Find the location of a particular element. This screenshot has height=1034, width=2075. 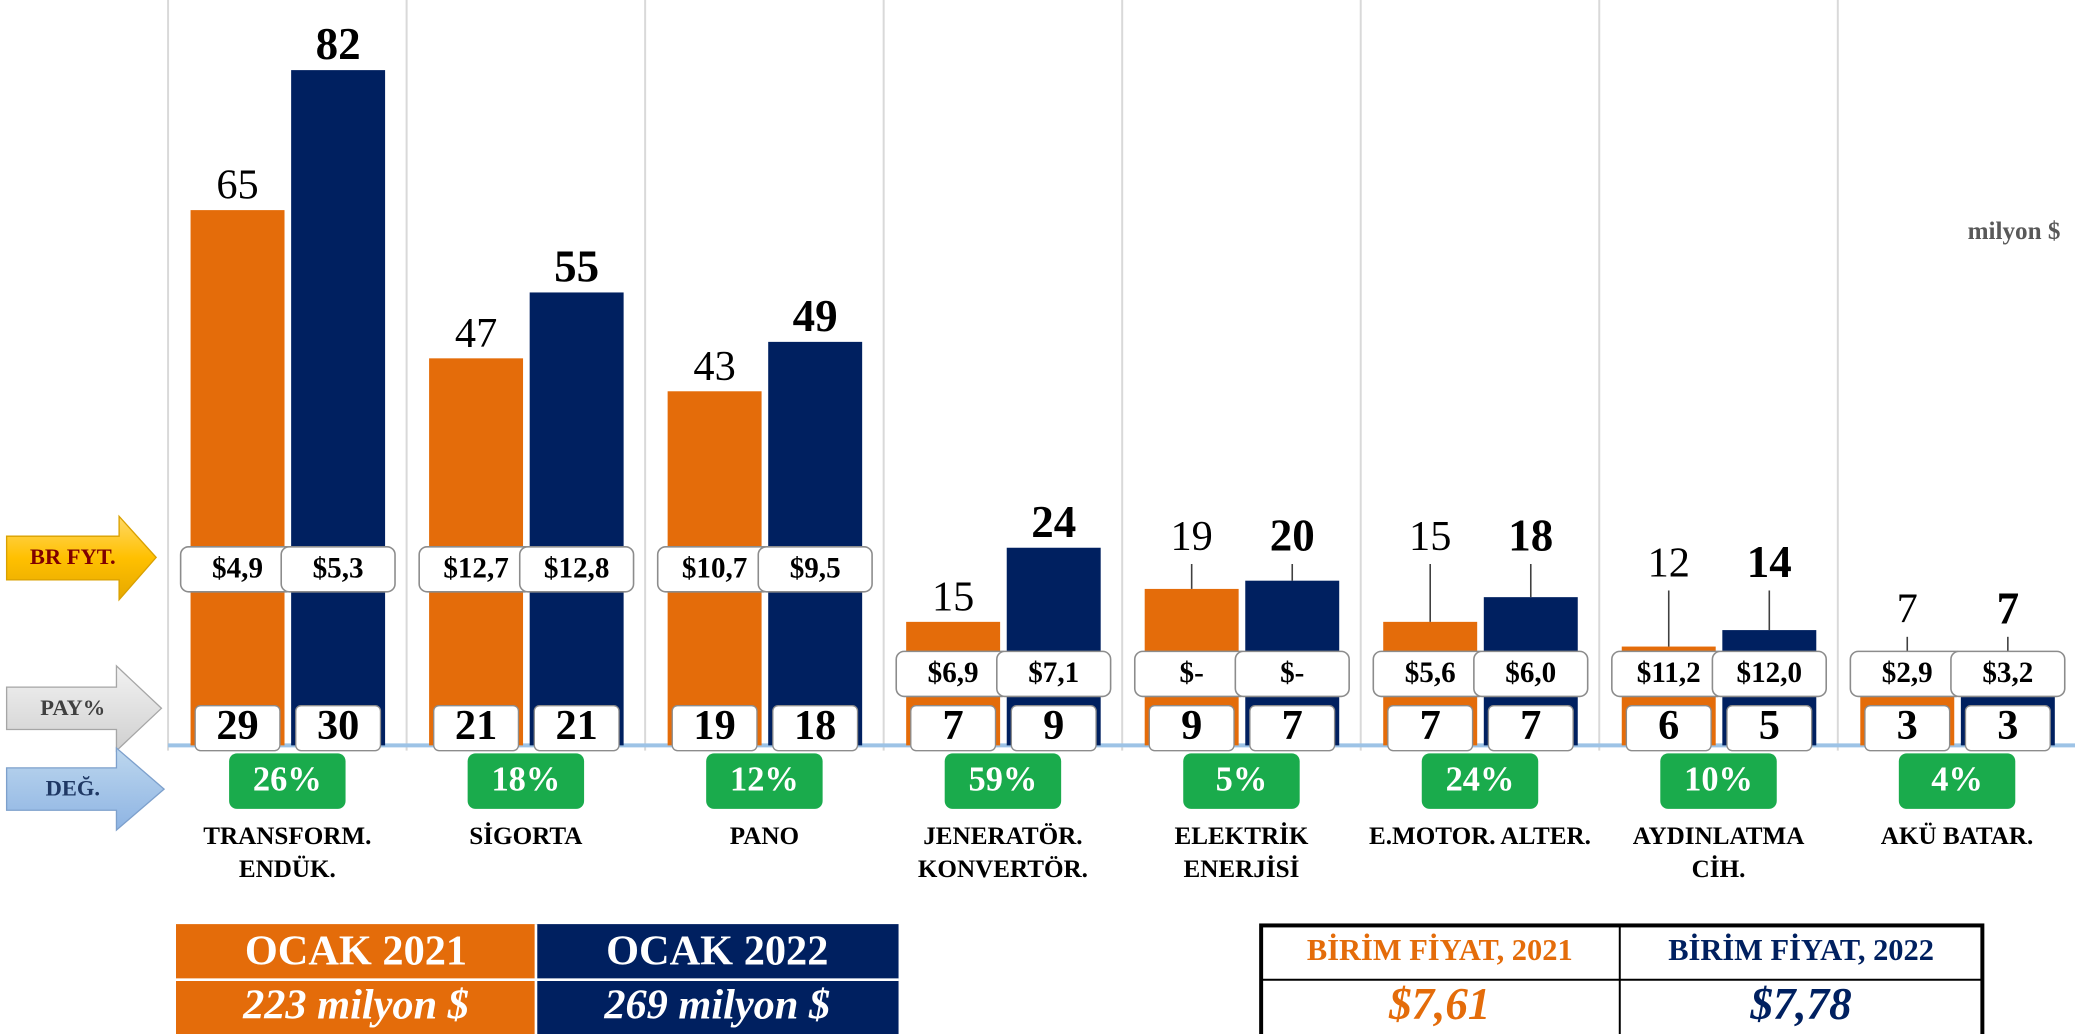

change-label: 26% is located at coordinates (287, 779).